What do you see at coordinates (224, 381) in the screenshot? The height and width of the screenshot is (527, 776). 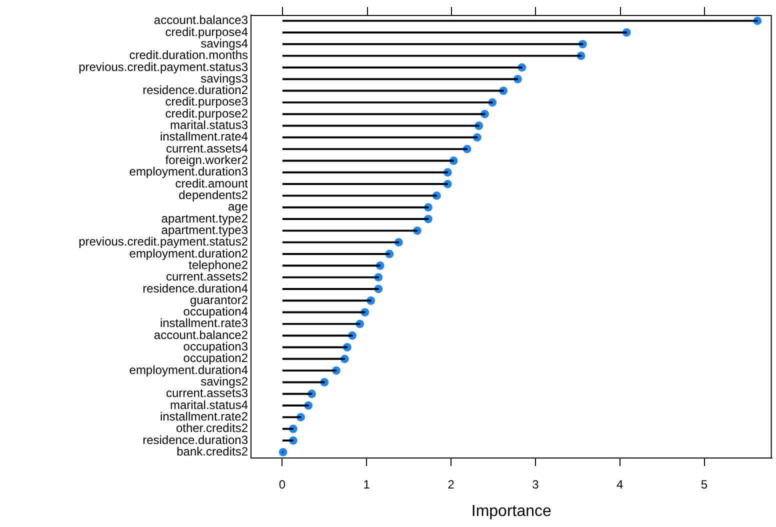 I see `y-tick-label: savings2` at bounding box center [224, 381].